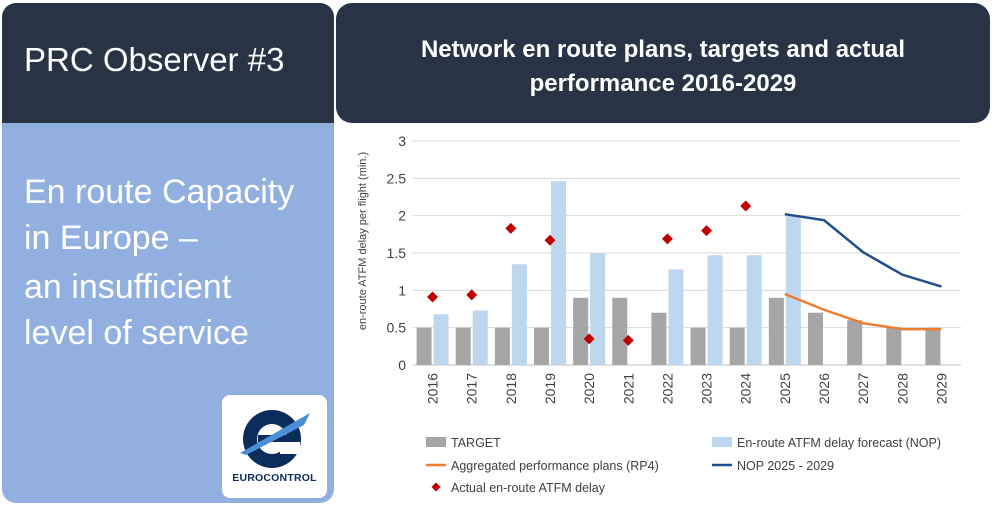 Image resolution: width=995 pixels, height=508 pixels. Describe the element at coordinates (667, 388) in the screenshot. I see `x-tick-label: 2022` at that location.